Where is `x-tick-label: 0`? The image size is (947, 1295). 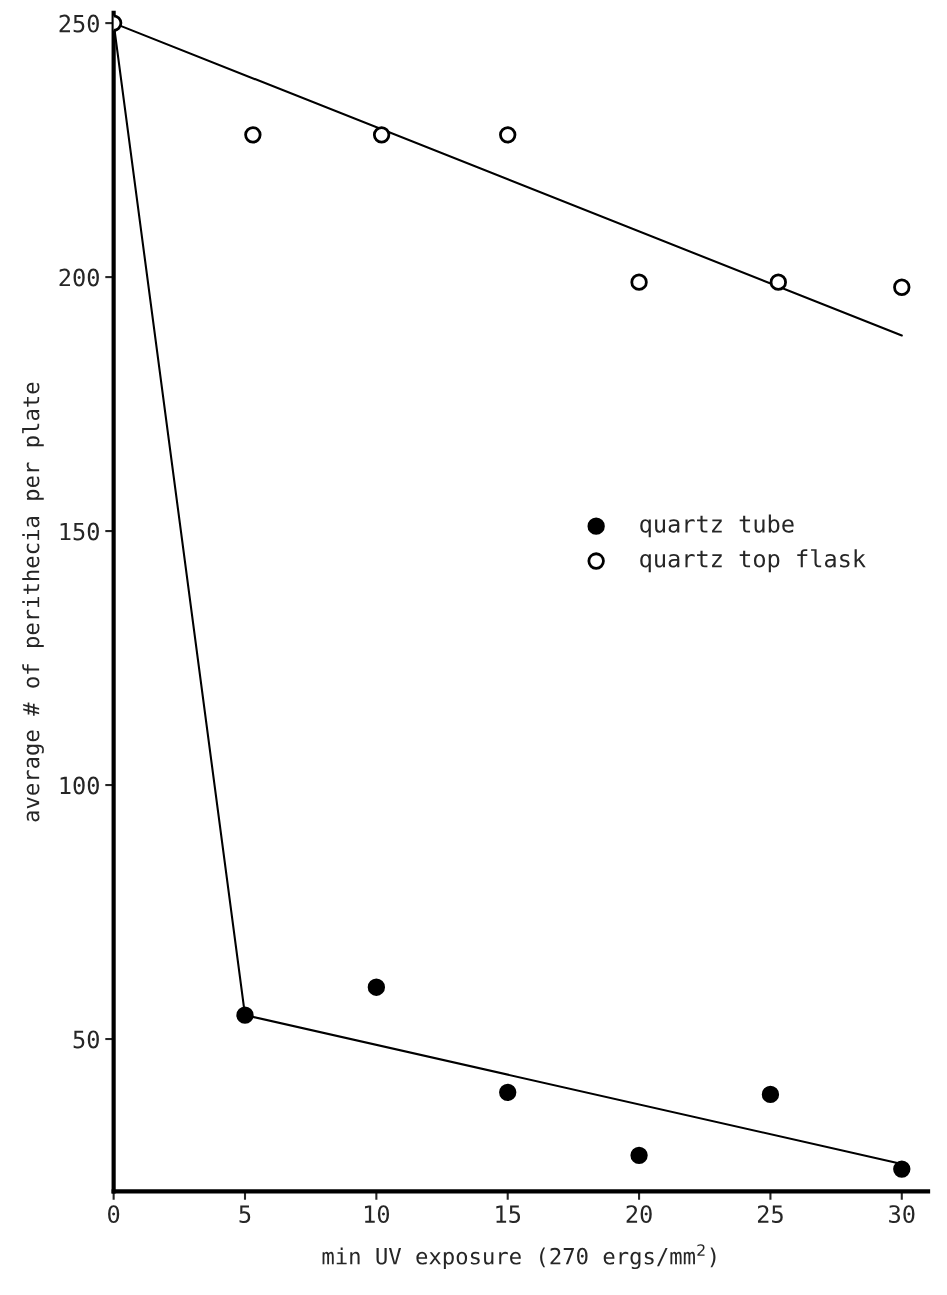
x-tick-label: 0 is located at coordinates (114, 1214).